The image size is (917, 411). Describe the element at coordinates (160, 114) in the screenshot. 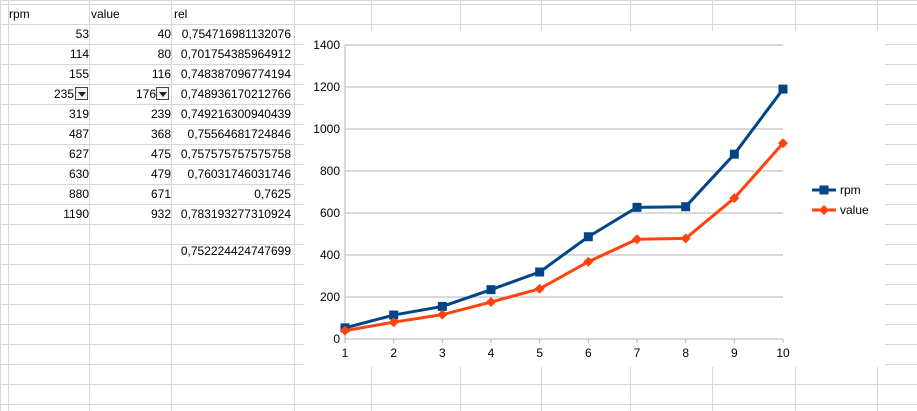

I see `cell-value: 239` at that location.